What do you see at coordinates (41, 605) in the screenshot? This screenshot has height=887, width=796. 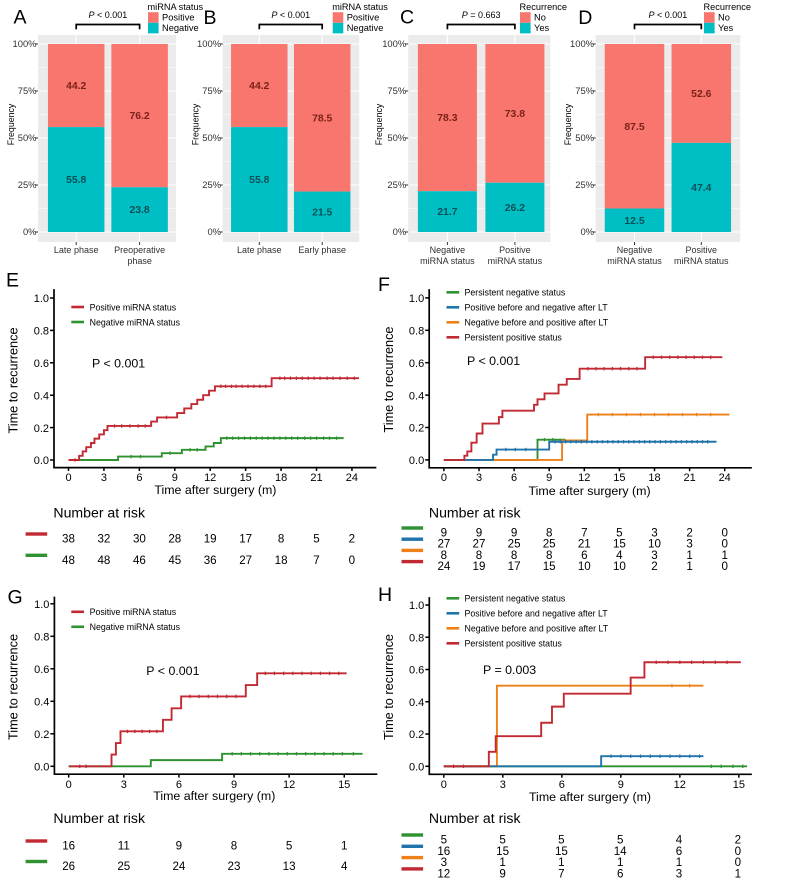 I see `svg-text: 1.0` at bounding box center [41, 605].